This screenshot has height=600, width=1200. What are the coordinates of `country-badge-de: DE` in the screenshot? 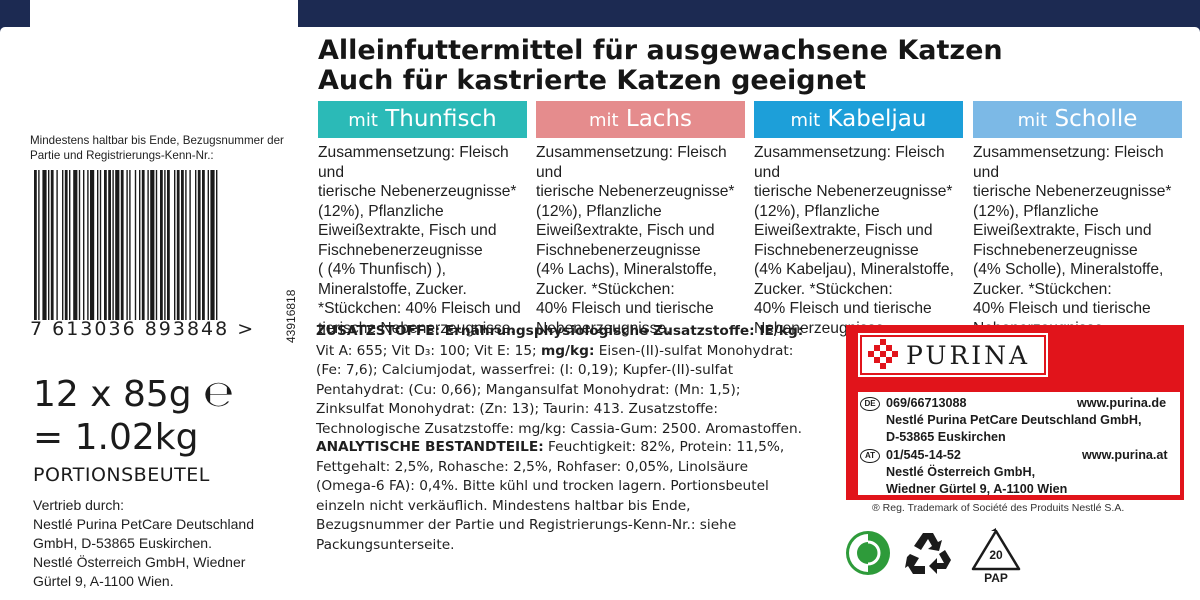 It's located at (870, 404).